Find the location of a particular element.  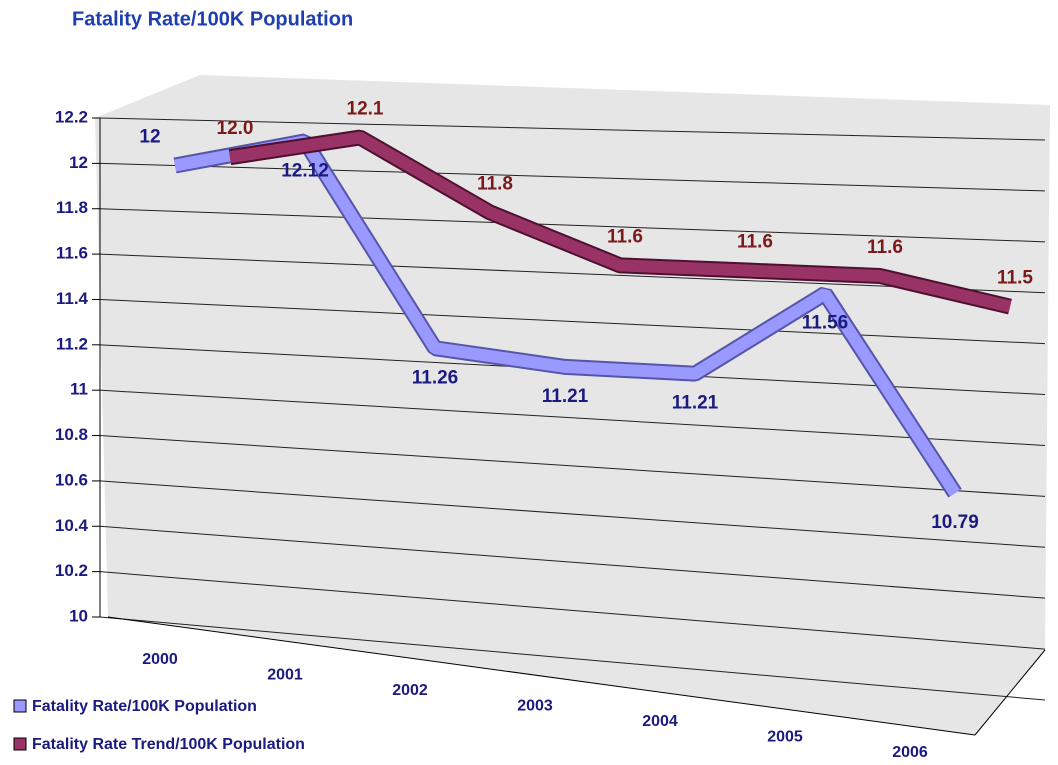

y-tick-label: 12.2 is located at coordinates (71, 116).